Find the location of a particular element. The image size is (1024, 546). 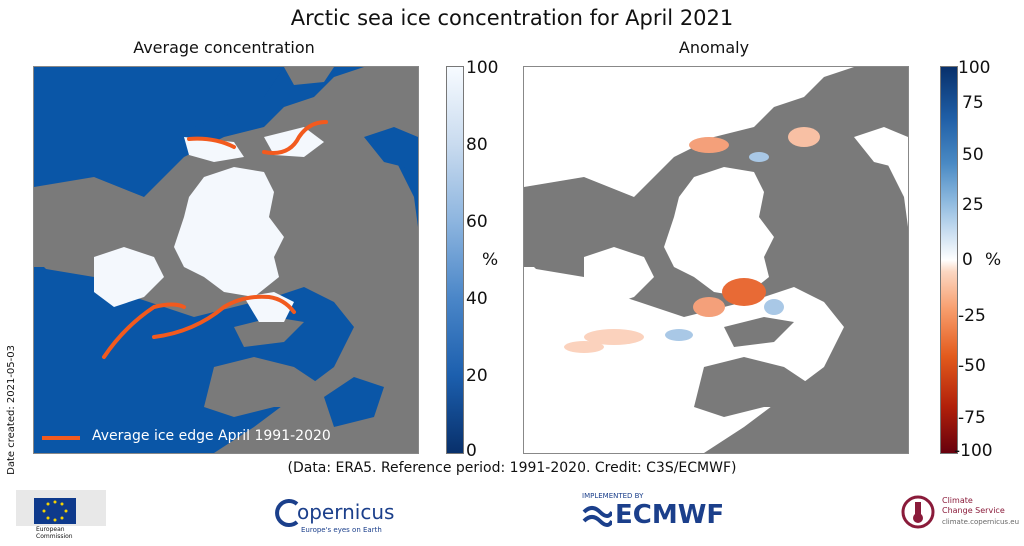

eu-text: Commission is located at coordinates (54, 536).